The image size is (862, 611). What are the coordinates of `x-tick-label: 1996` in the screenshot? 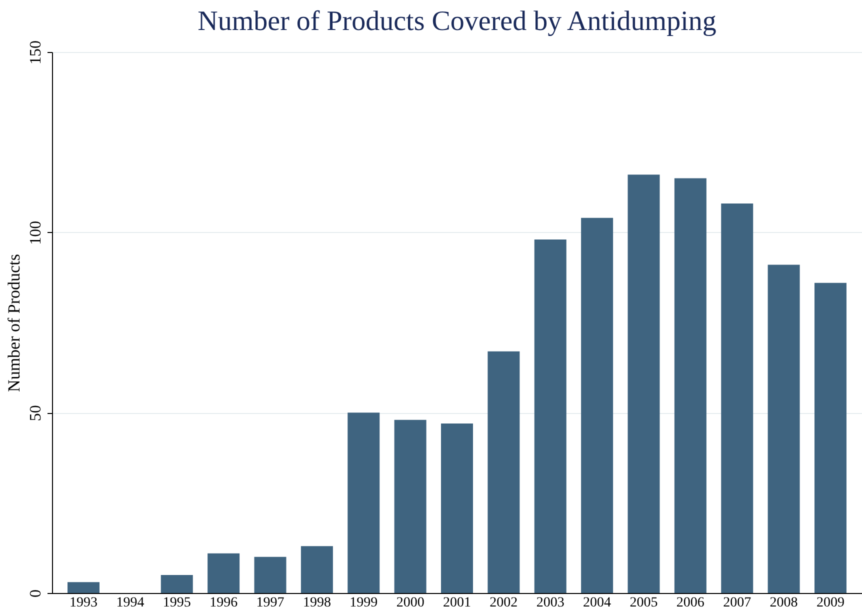 It's located at (224, 603).